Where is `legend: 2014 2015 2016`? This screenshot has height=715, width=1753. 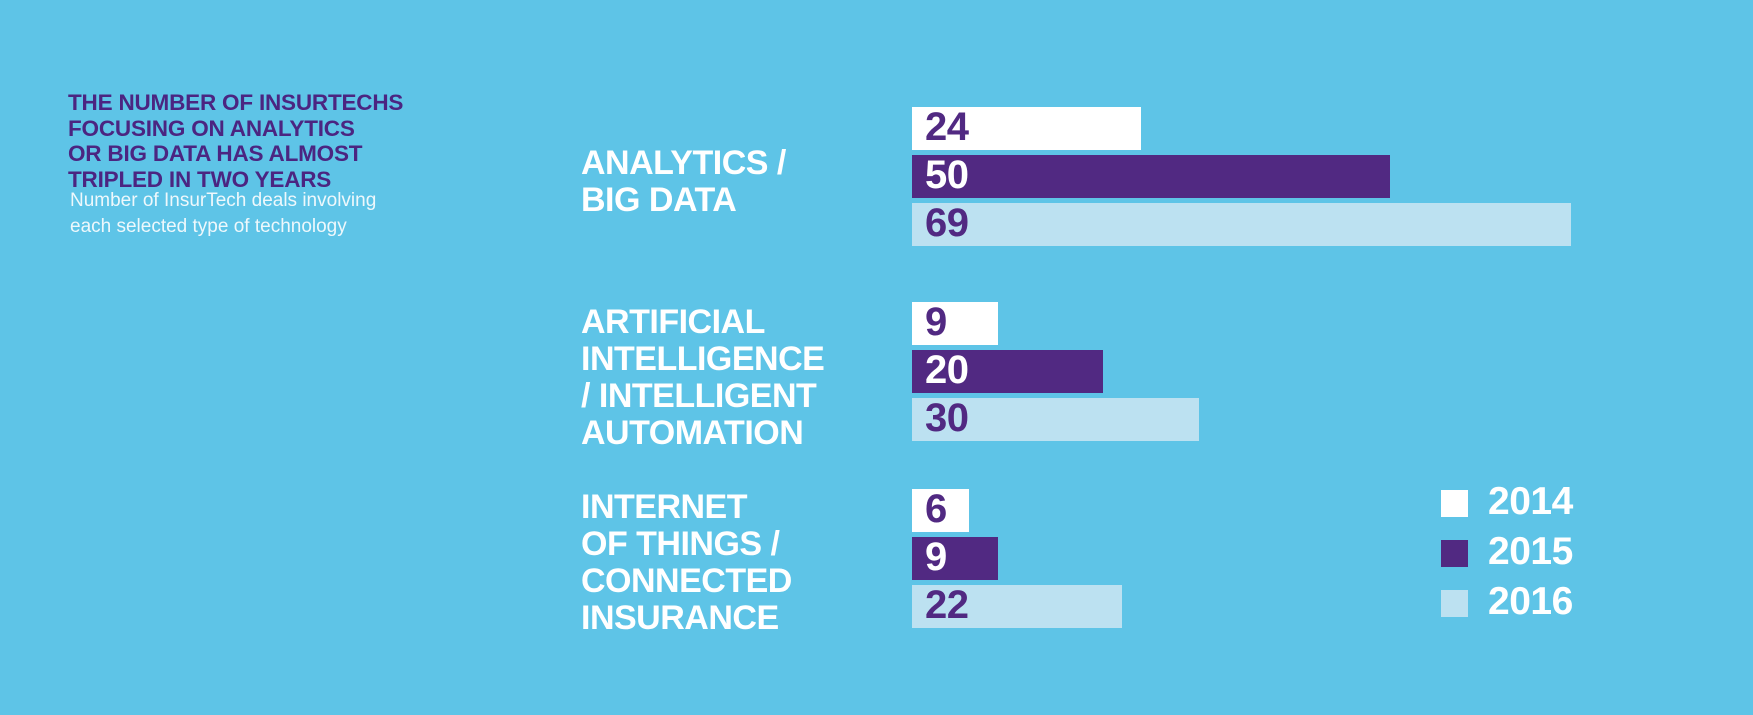 legend: 2014 2015 2016 is located at coordinates (1507, 556).